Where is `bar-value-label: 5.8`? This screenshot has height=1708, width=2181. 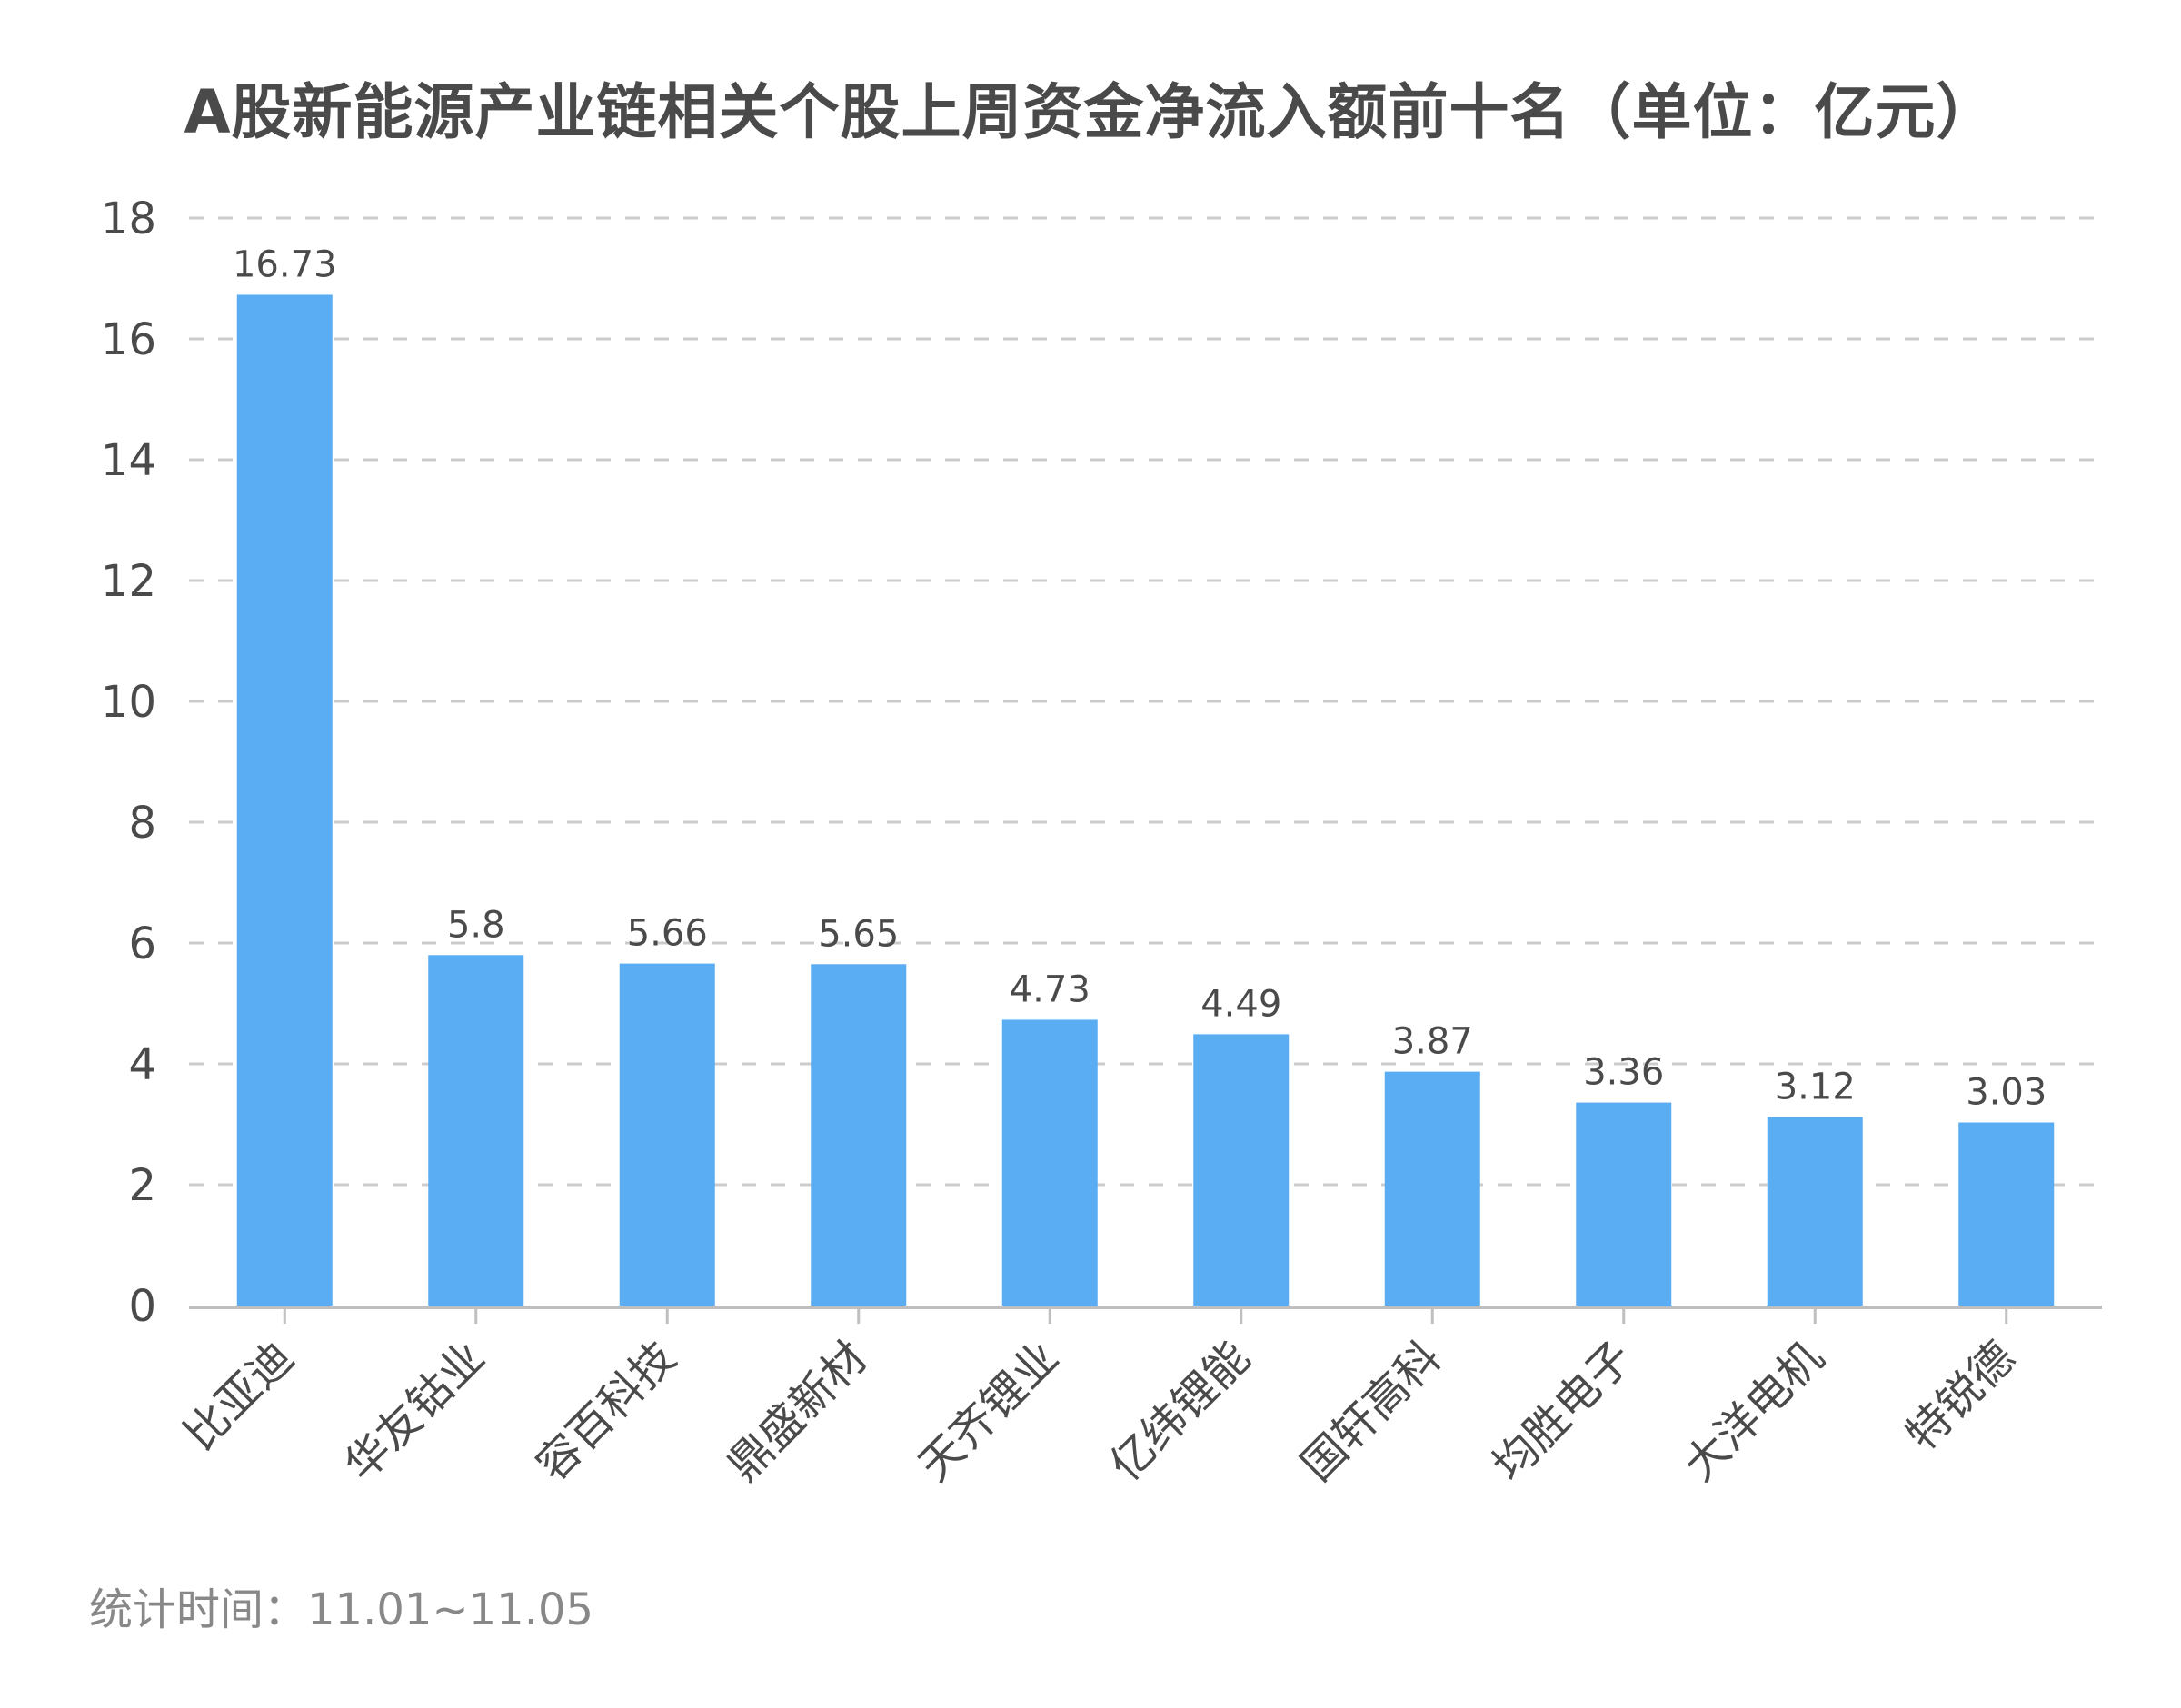
bar-value-label: 5.8 is located at coordinates (476, 925).